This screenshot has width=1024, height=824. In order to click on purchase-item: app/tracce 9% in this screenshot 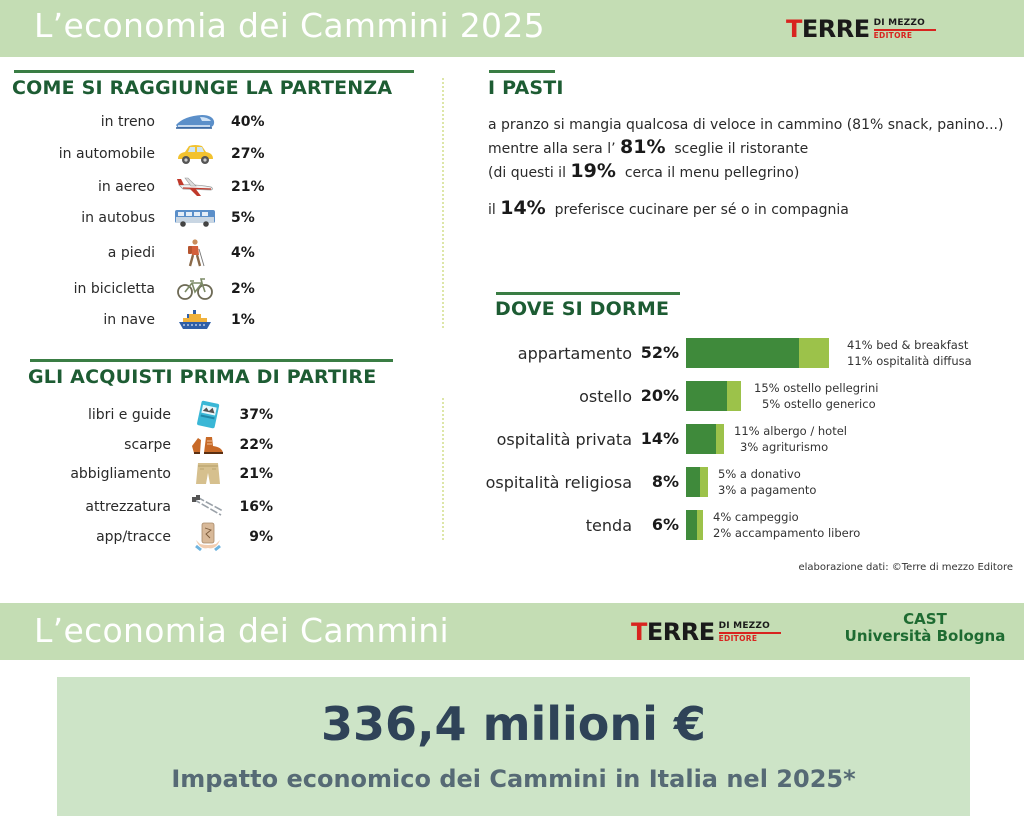, I will do `click(136, 537)`.